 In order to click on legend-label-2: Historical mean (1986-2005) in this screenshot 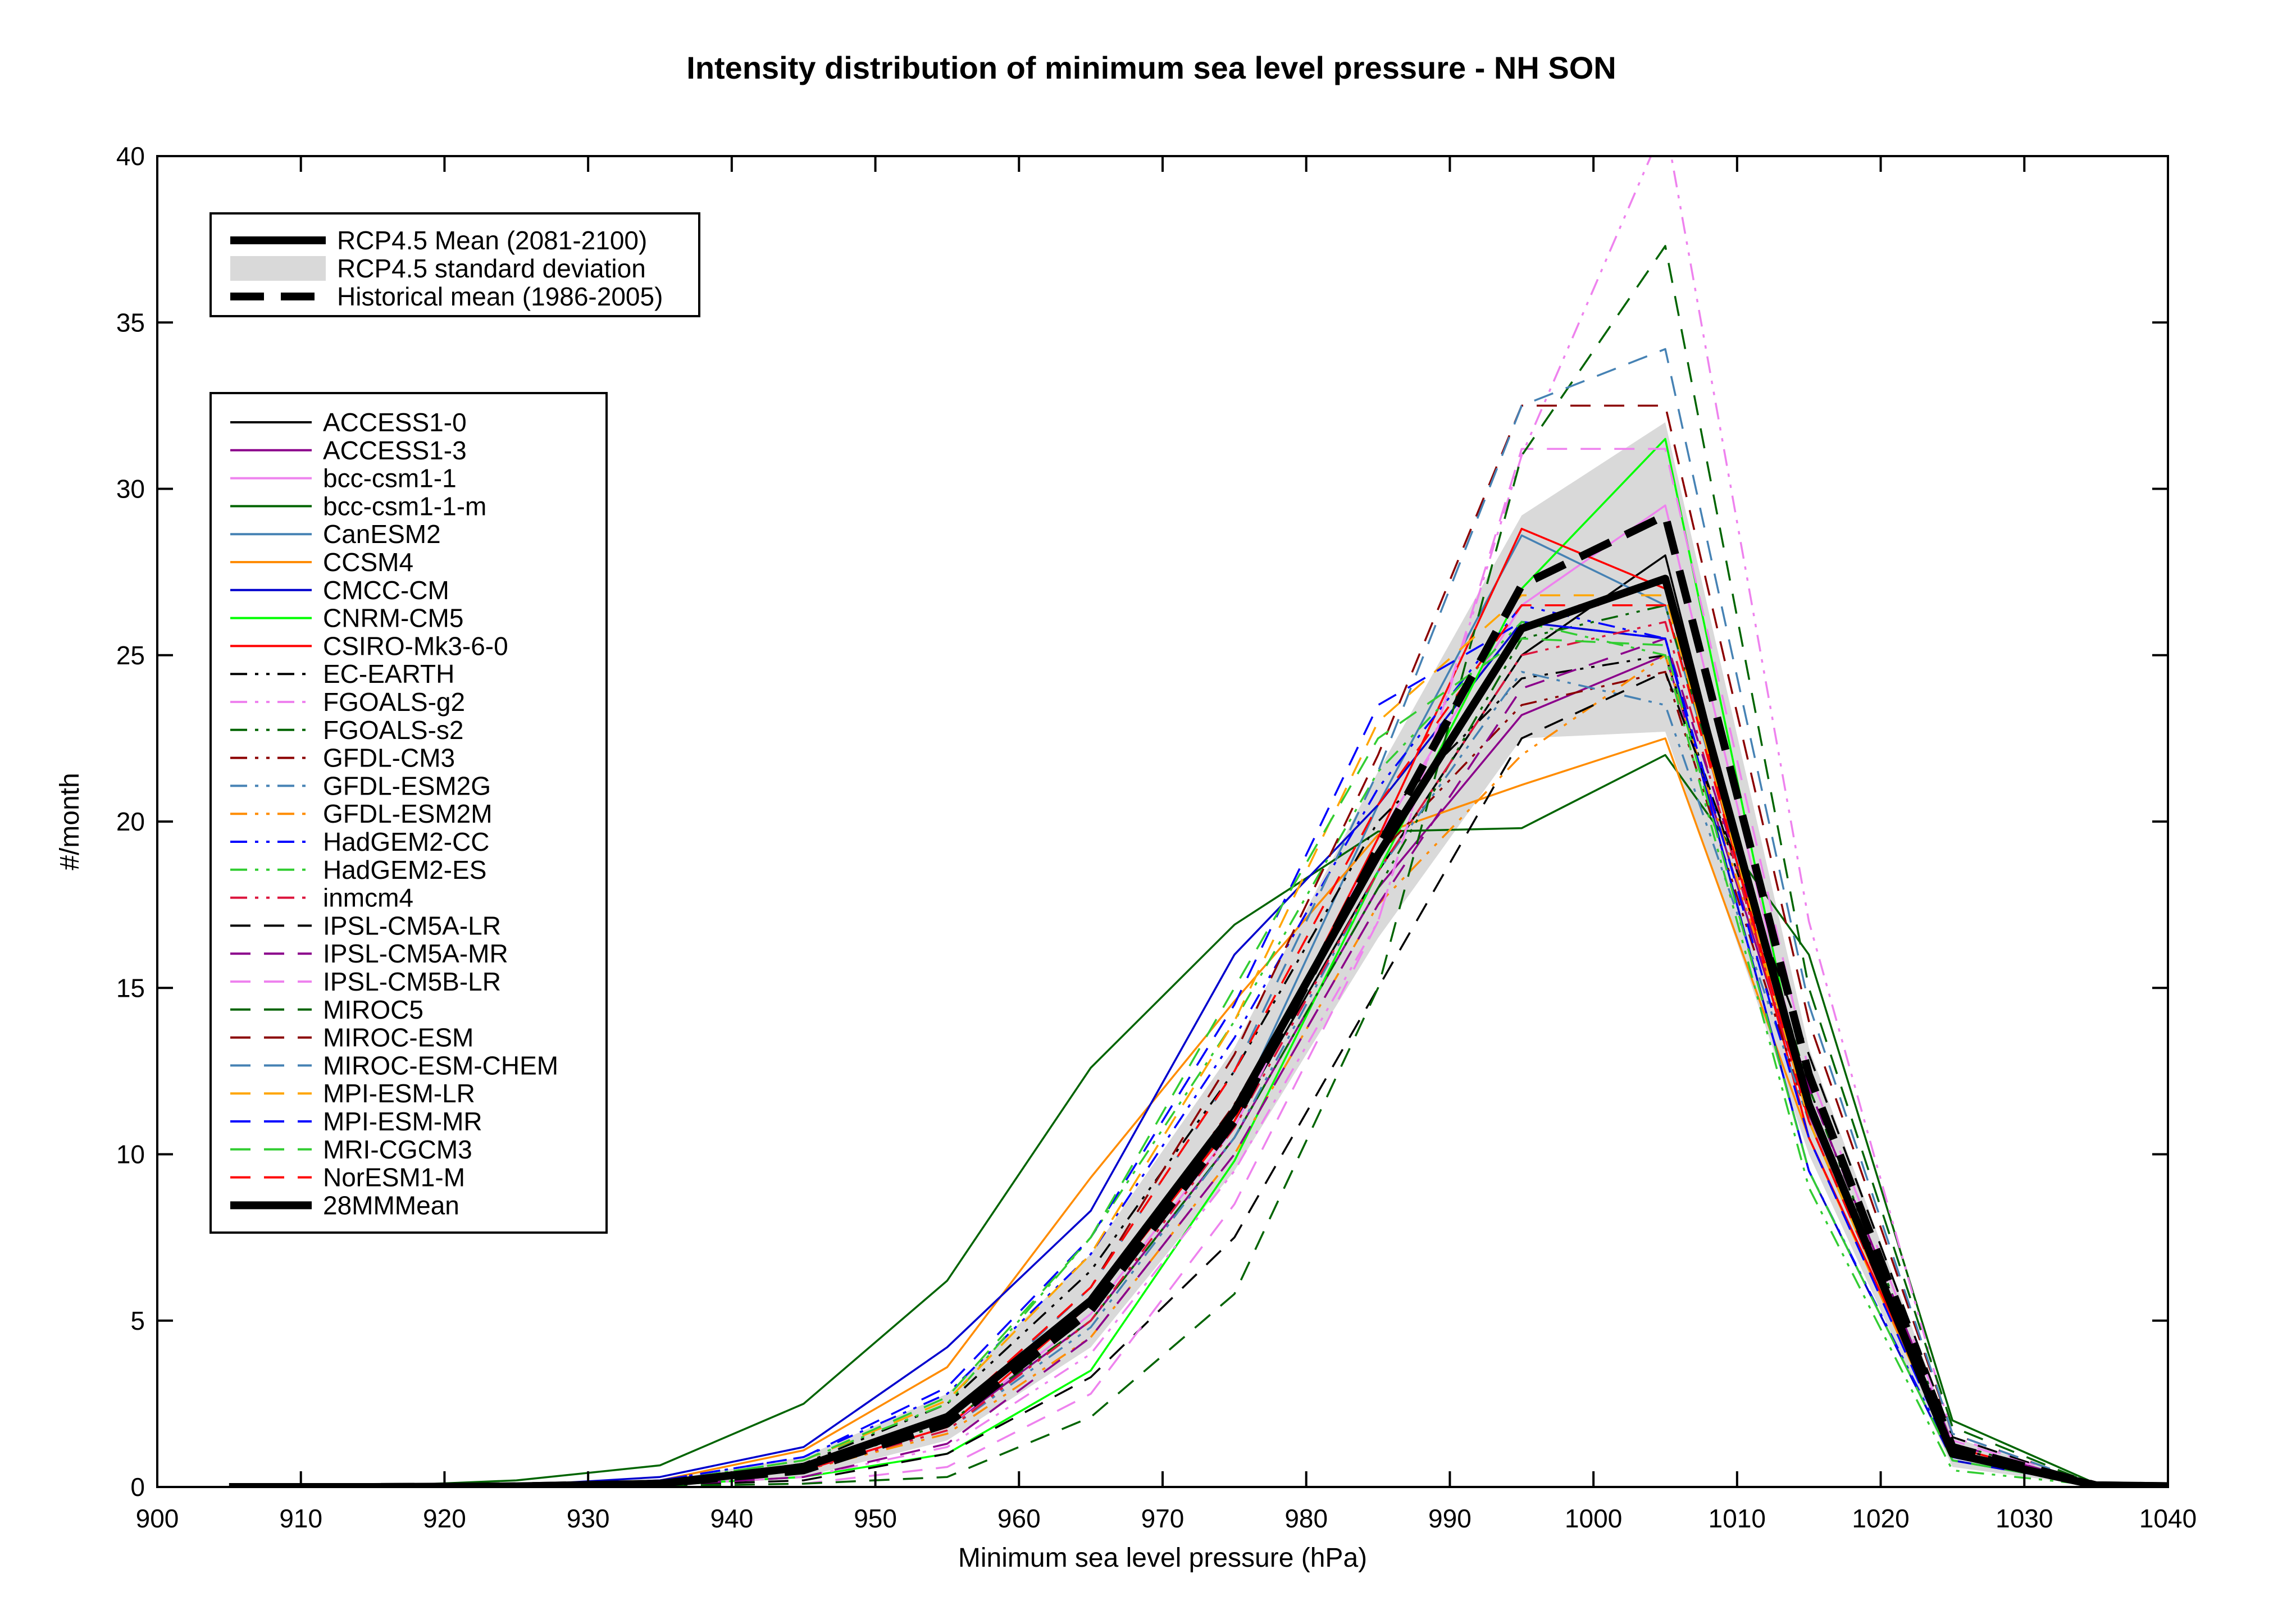, I will do `click(500, 296)`.